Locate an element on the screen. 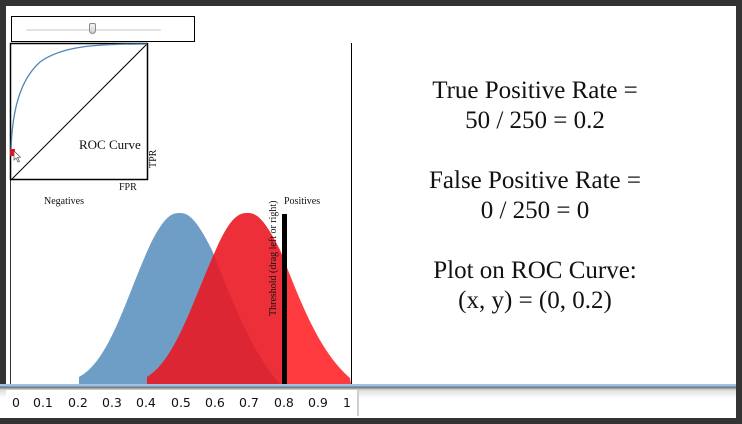 This screenshot has height=424, width=742. window-frame-right is located at coordinates (739, 212).